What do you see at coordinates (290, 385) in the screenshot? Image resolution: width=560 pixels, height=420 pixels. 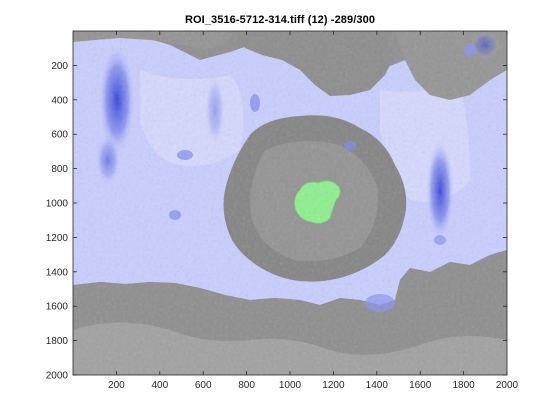 I see `x-tick-label: 1000` at bounding box center [290, 385].